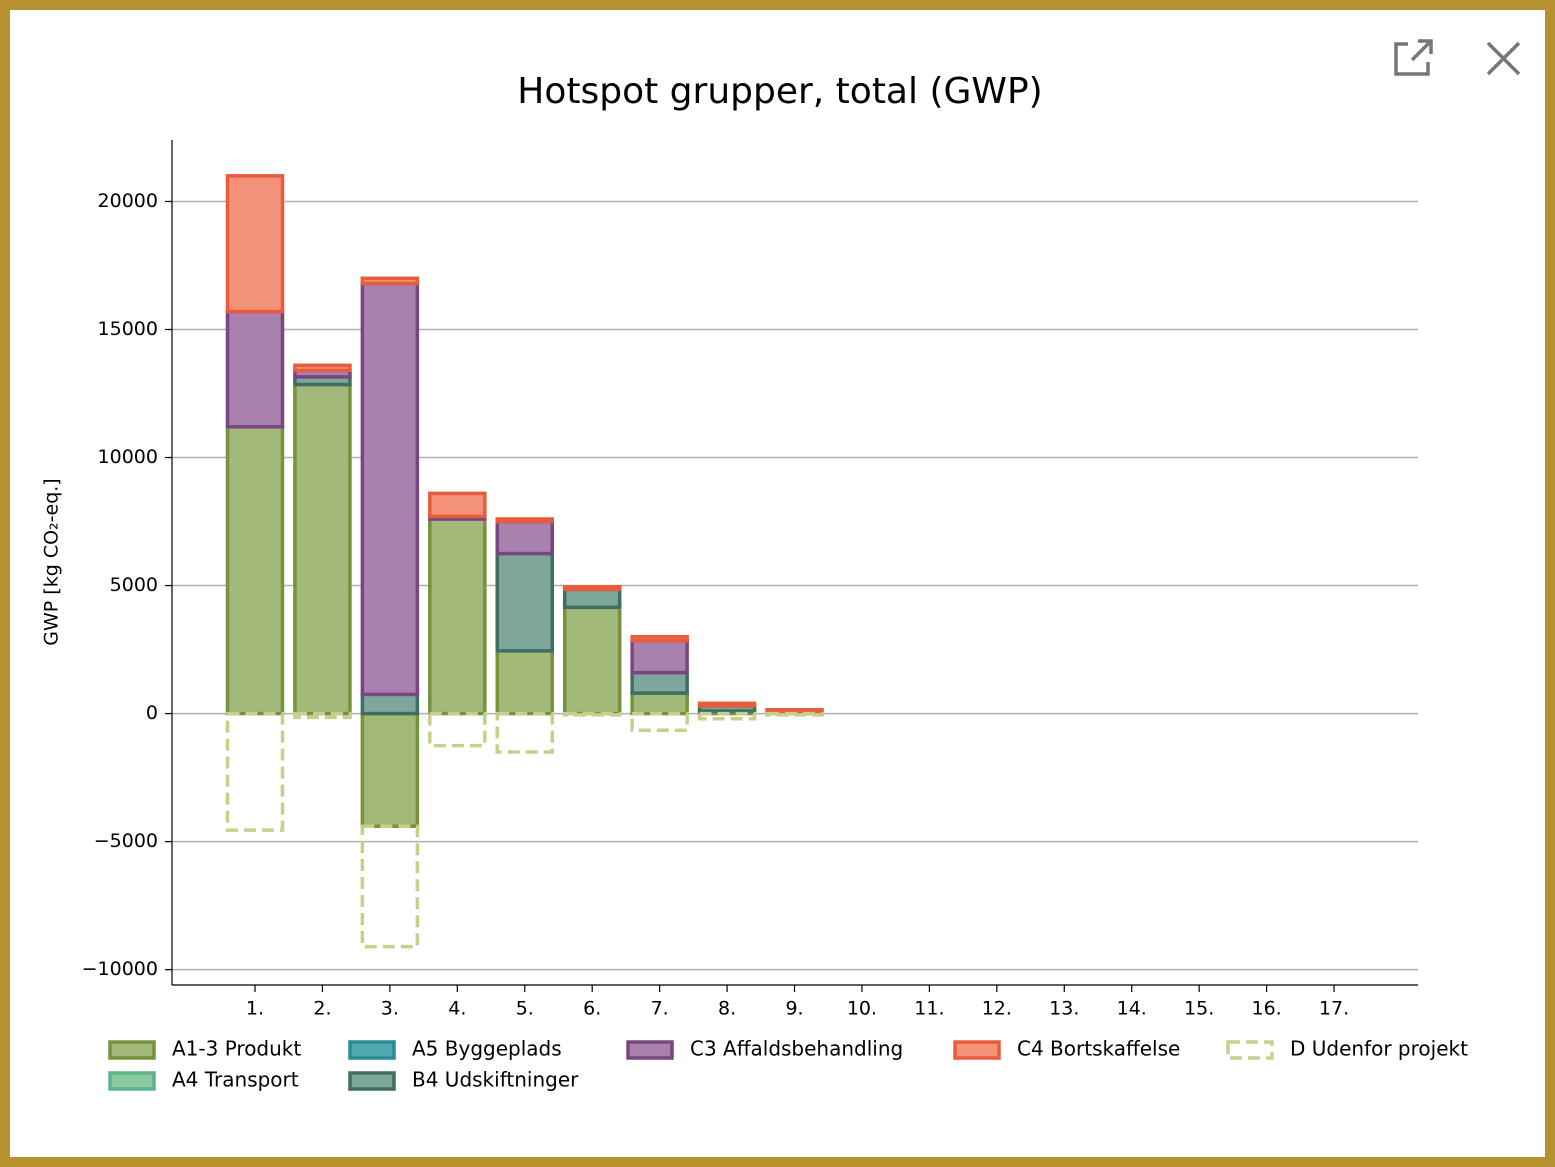  Describe the element at coordinates (794, 1009) in the screenshot. I see `x-tick-label: 9.` at that location.